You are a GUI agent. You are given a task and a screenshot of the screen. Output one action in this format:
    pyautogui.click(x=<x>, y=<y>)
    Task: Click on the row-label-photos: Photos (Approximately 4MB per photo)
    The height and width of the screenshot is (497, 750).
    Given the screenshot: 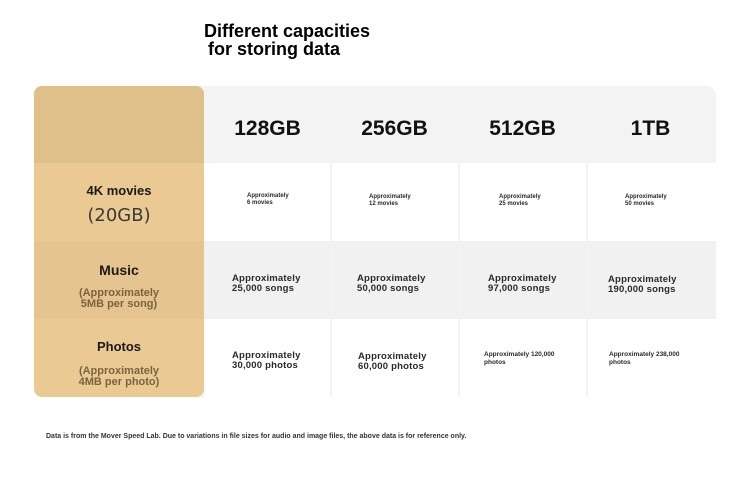 What is the action you would take?
    pyautogui.click(x=119, y=358)
    